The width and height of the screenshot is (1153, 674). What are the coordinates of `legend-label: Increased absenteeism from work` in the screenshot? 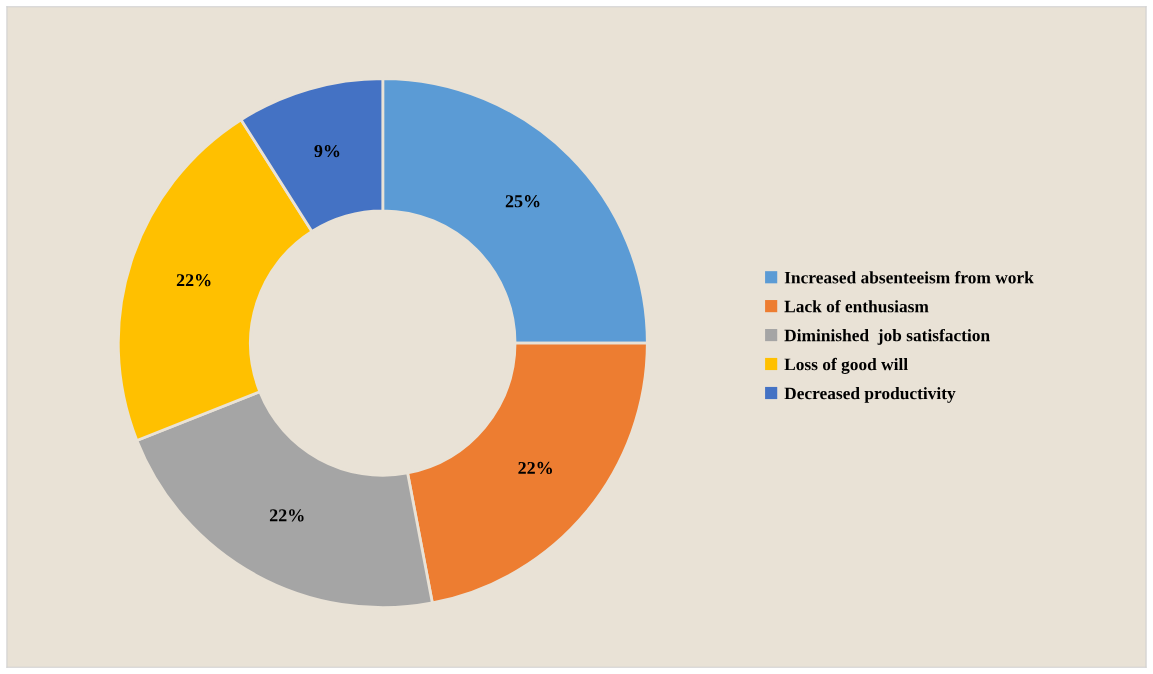 It's located at (909, 277).